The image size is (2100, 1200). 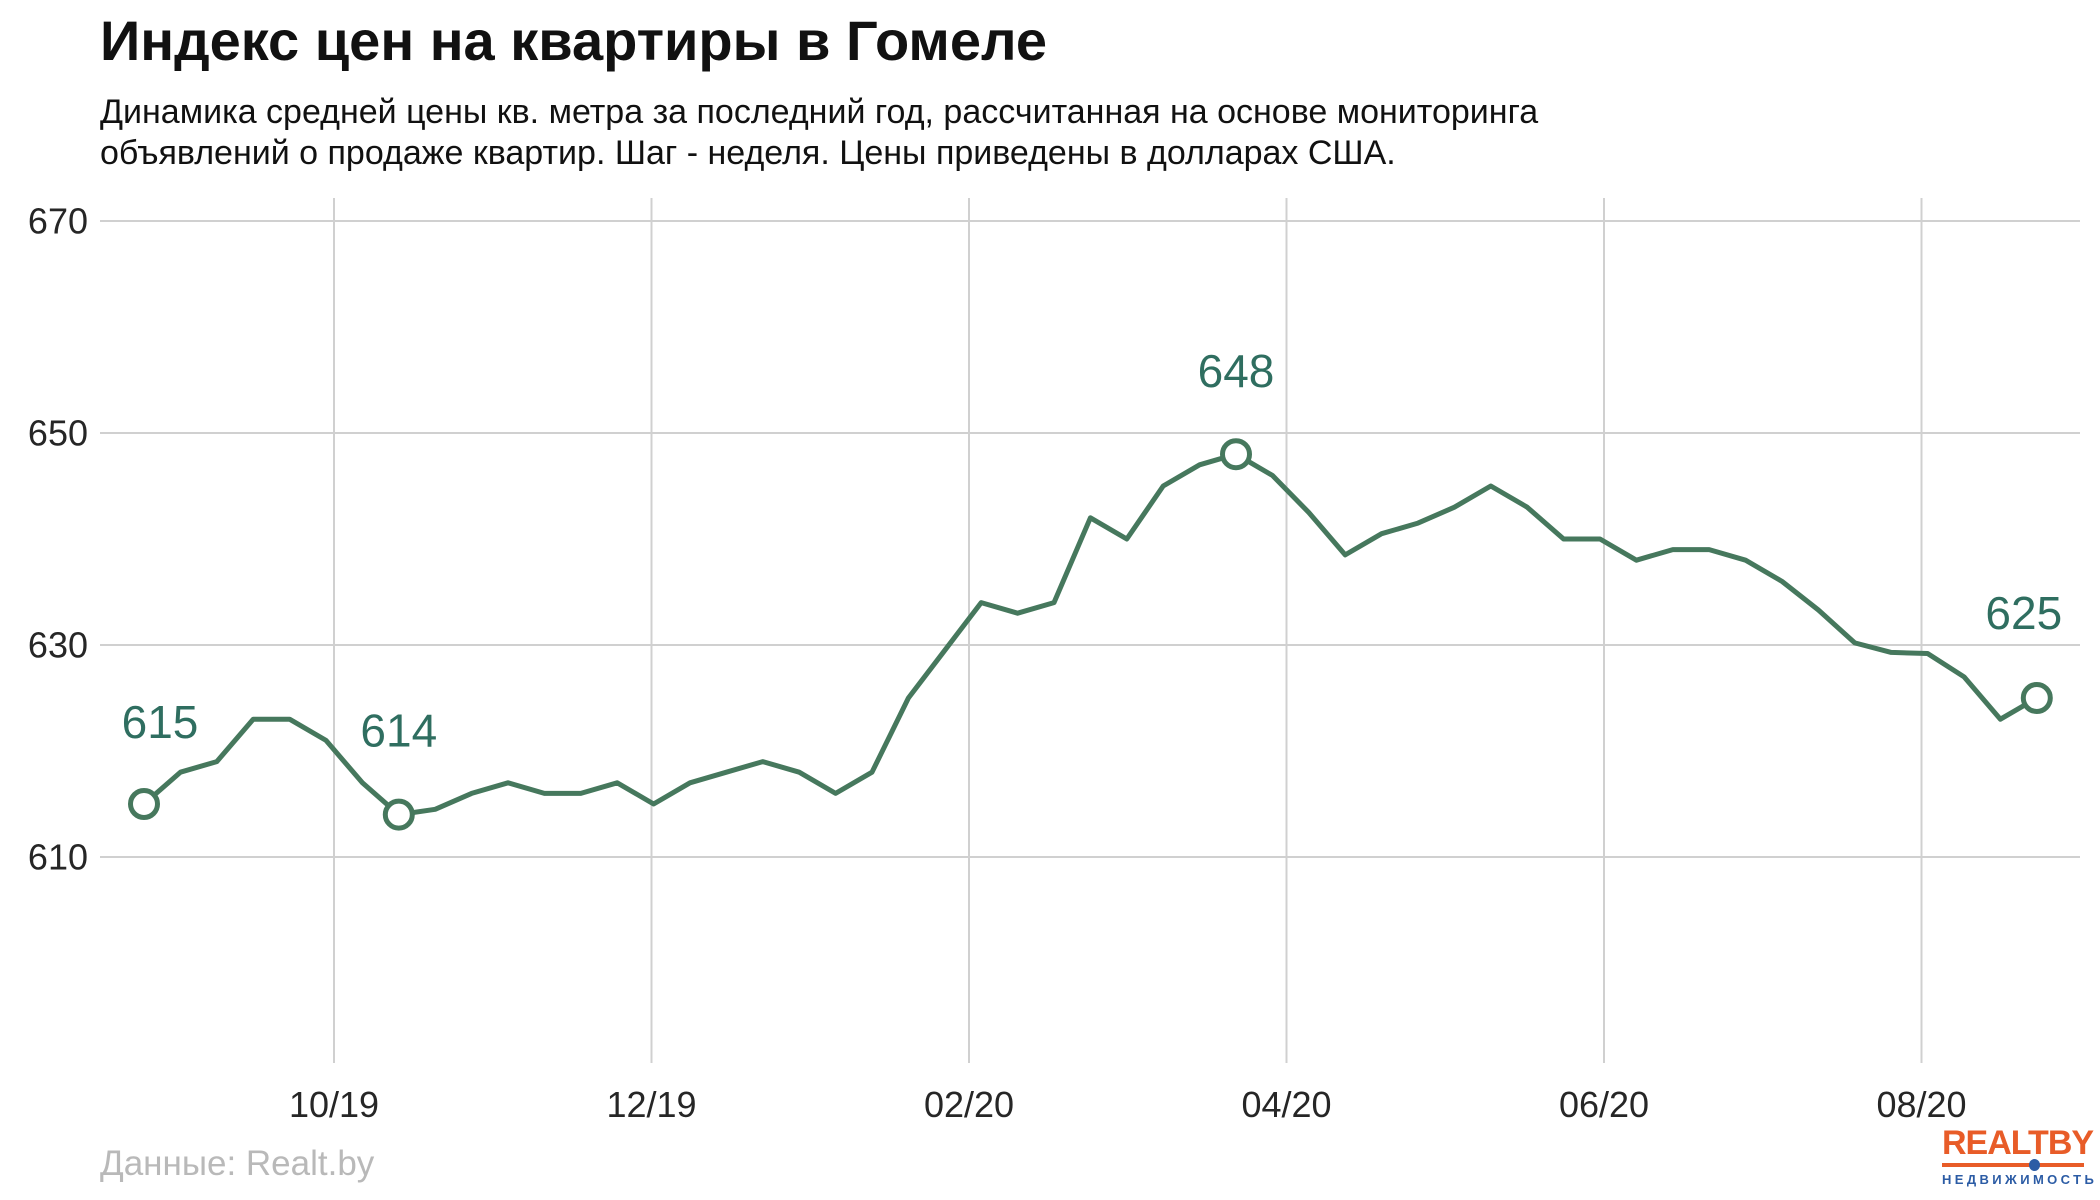 What do you see at coordinates (398, 731) in the screenshot?
I see `data-point-label: 614` at bounding box center [398, 731].